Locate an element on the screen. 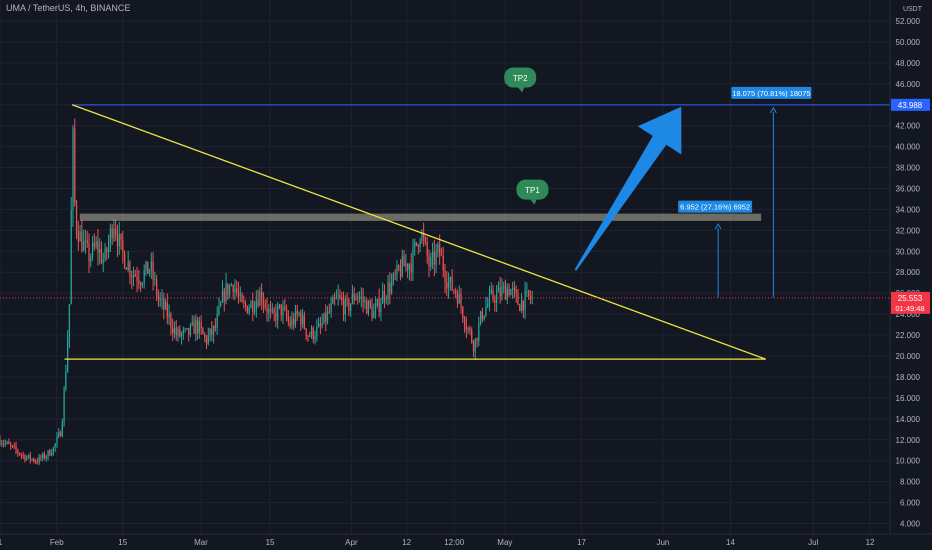  time-tick-label: Jun is located at coordinates (662, 542).